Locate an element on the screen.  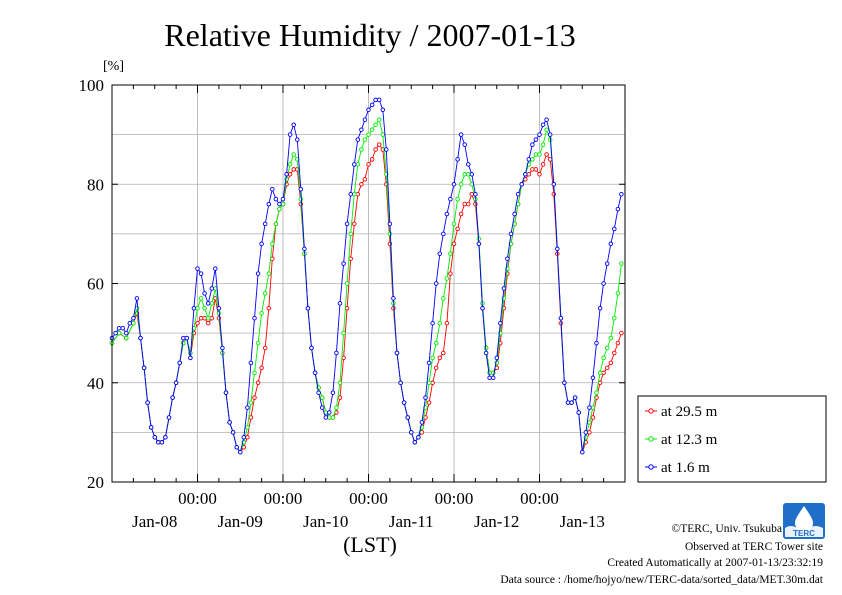
legend-label: at 1.6 m is located at coordinates (685, 468).